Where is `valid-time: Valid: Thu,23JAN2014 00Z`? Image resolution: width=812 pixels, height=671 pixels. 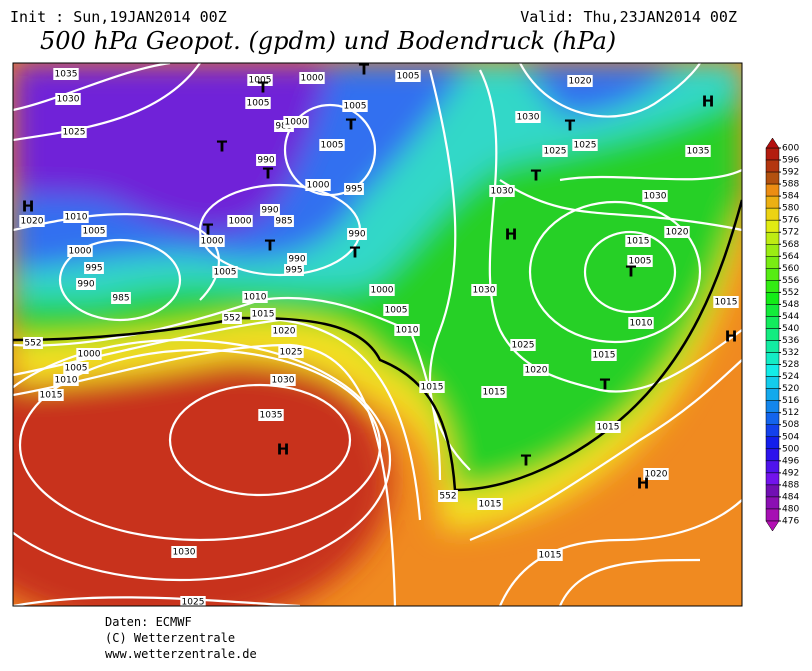
valid-time: Valid: Thu,23JAN2014 00Z is located at coordinates (628, 17).